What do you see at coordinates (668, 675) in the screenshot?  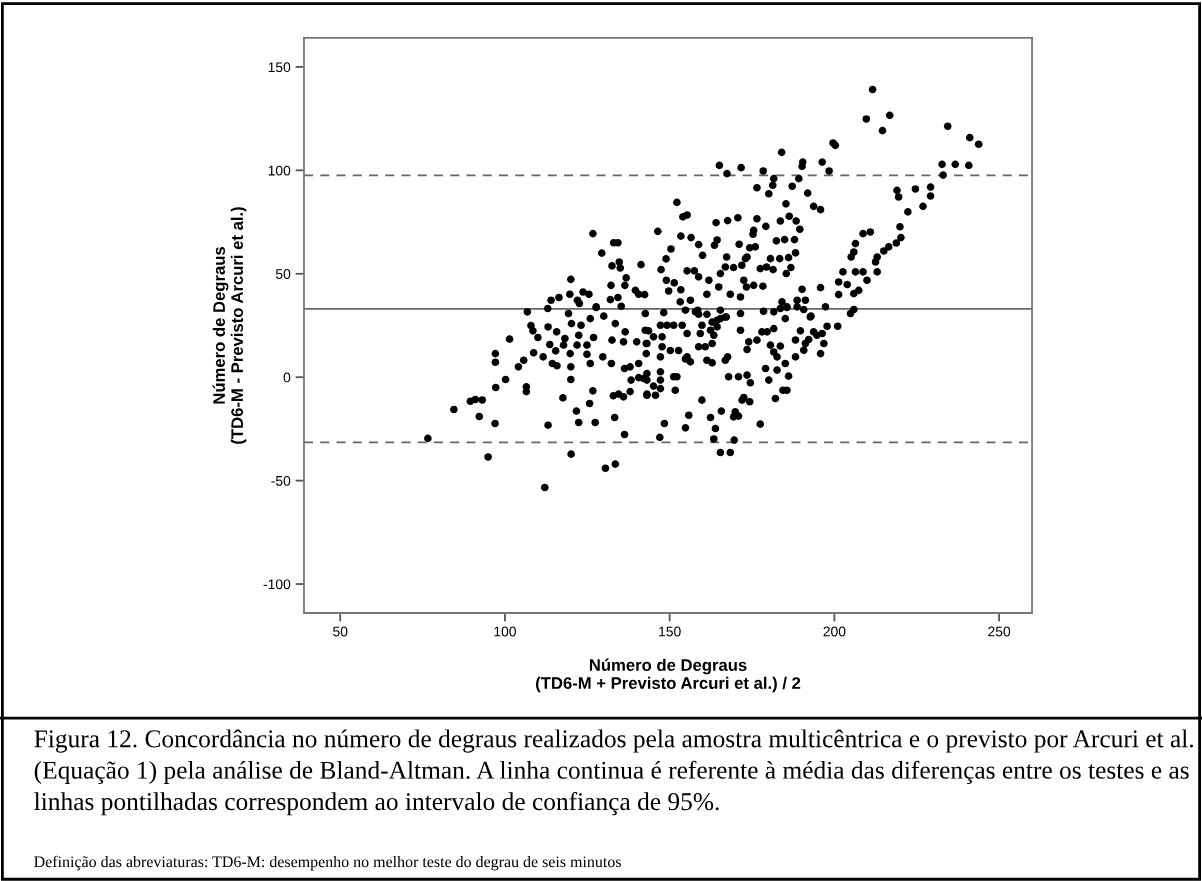 I see `x-axis-title: Número de Degraus (TD6-M + Previsto Arcuri et al.) / 2` at bounding box center [668, 675].